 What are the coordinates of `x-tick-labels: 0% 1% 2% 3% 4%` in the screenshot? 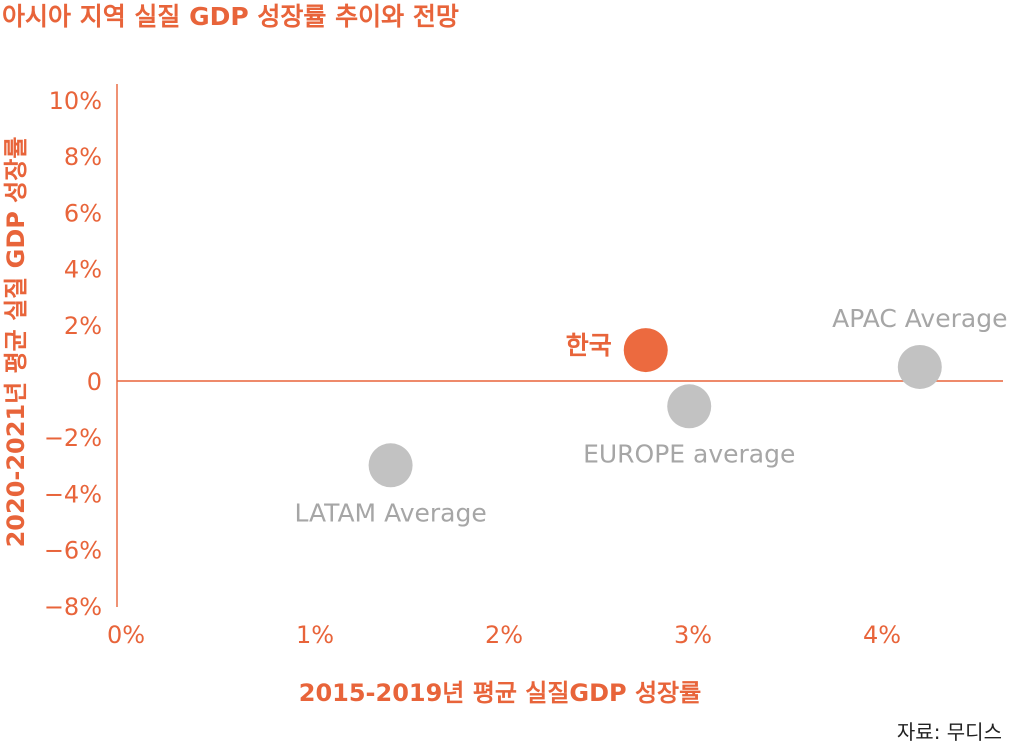 It's located at (504, 635).